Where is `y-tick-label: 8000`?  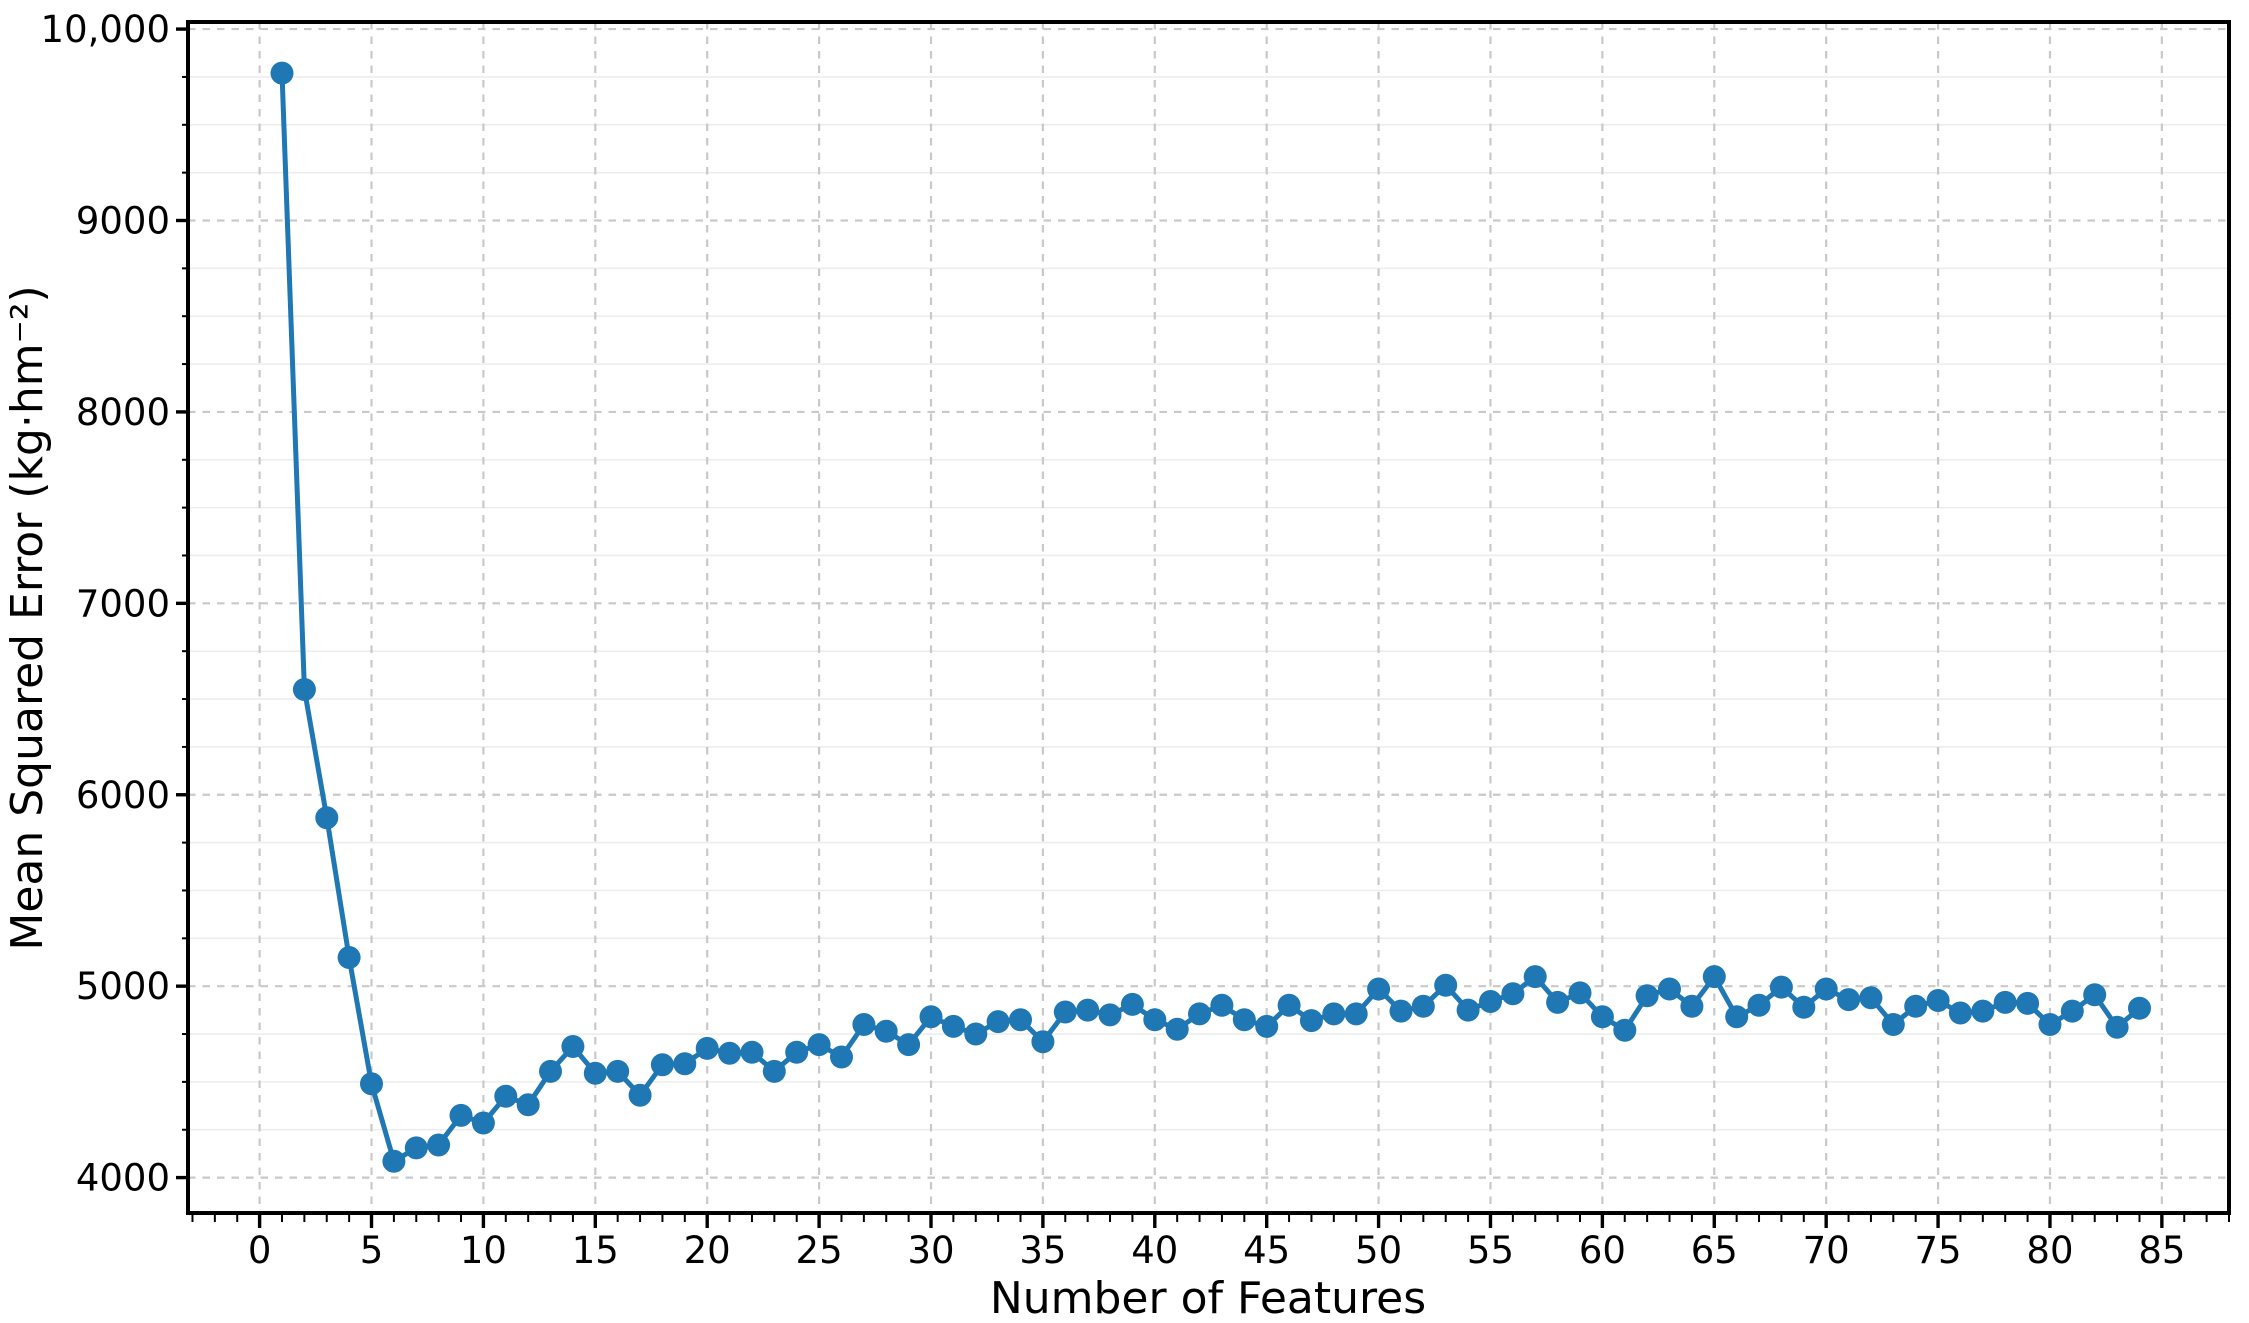
y-tick-label: 8000 is located at coordinates (123, 412).